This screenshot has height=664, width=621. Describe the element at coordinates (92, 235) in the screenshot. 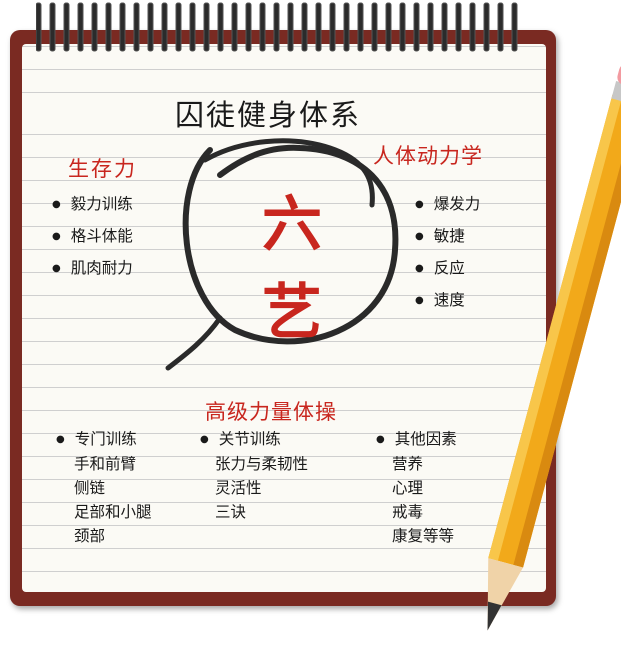

I see `survival-item: 格斗体能` at that location.